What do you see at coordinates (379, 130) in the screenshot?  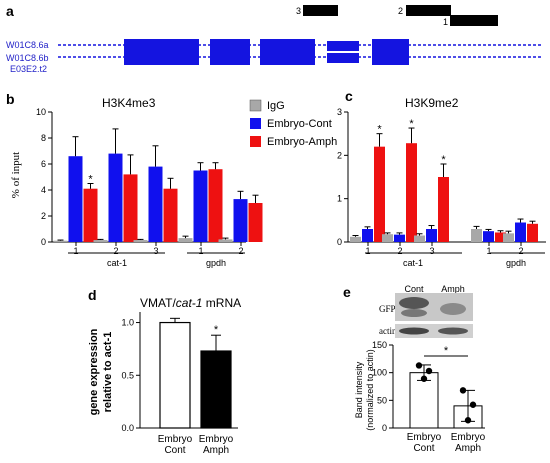 I see `c-annotation-0: *` at bounding box center [379, 130].